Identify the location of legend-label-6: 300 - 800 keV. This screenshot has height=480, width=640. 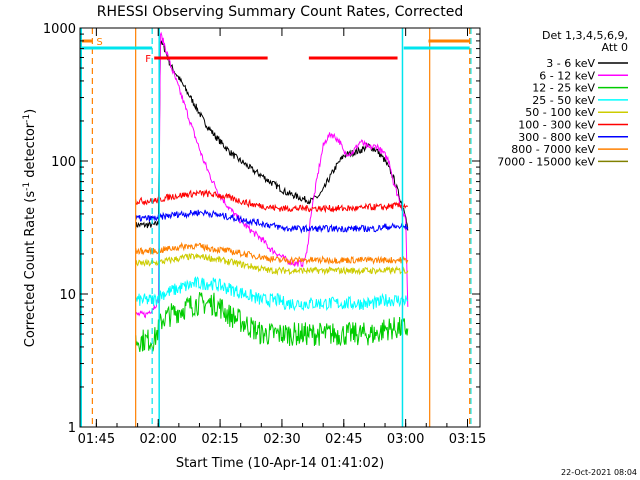
(556, 137).